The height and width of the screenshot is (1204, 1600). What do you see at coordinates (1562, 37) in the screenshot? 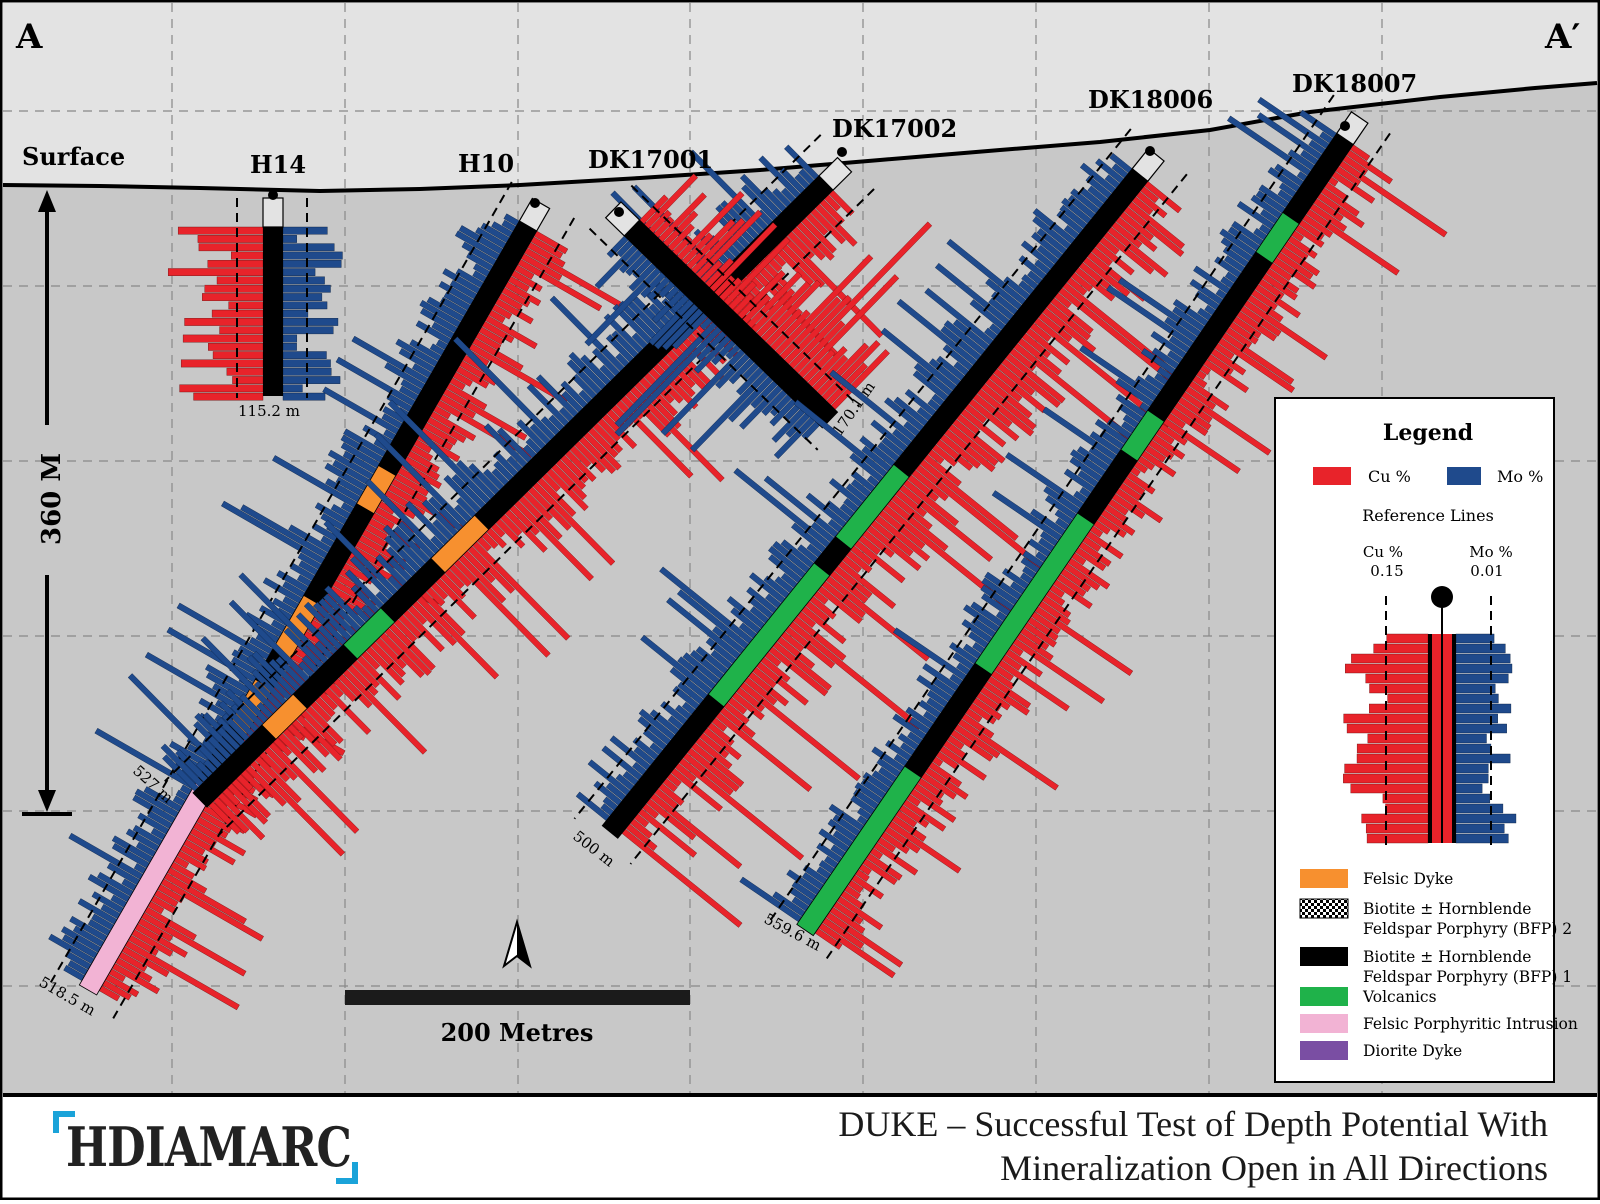
I see `section-end-label: A′` at bounding box center [1562, 37].